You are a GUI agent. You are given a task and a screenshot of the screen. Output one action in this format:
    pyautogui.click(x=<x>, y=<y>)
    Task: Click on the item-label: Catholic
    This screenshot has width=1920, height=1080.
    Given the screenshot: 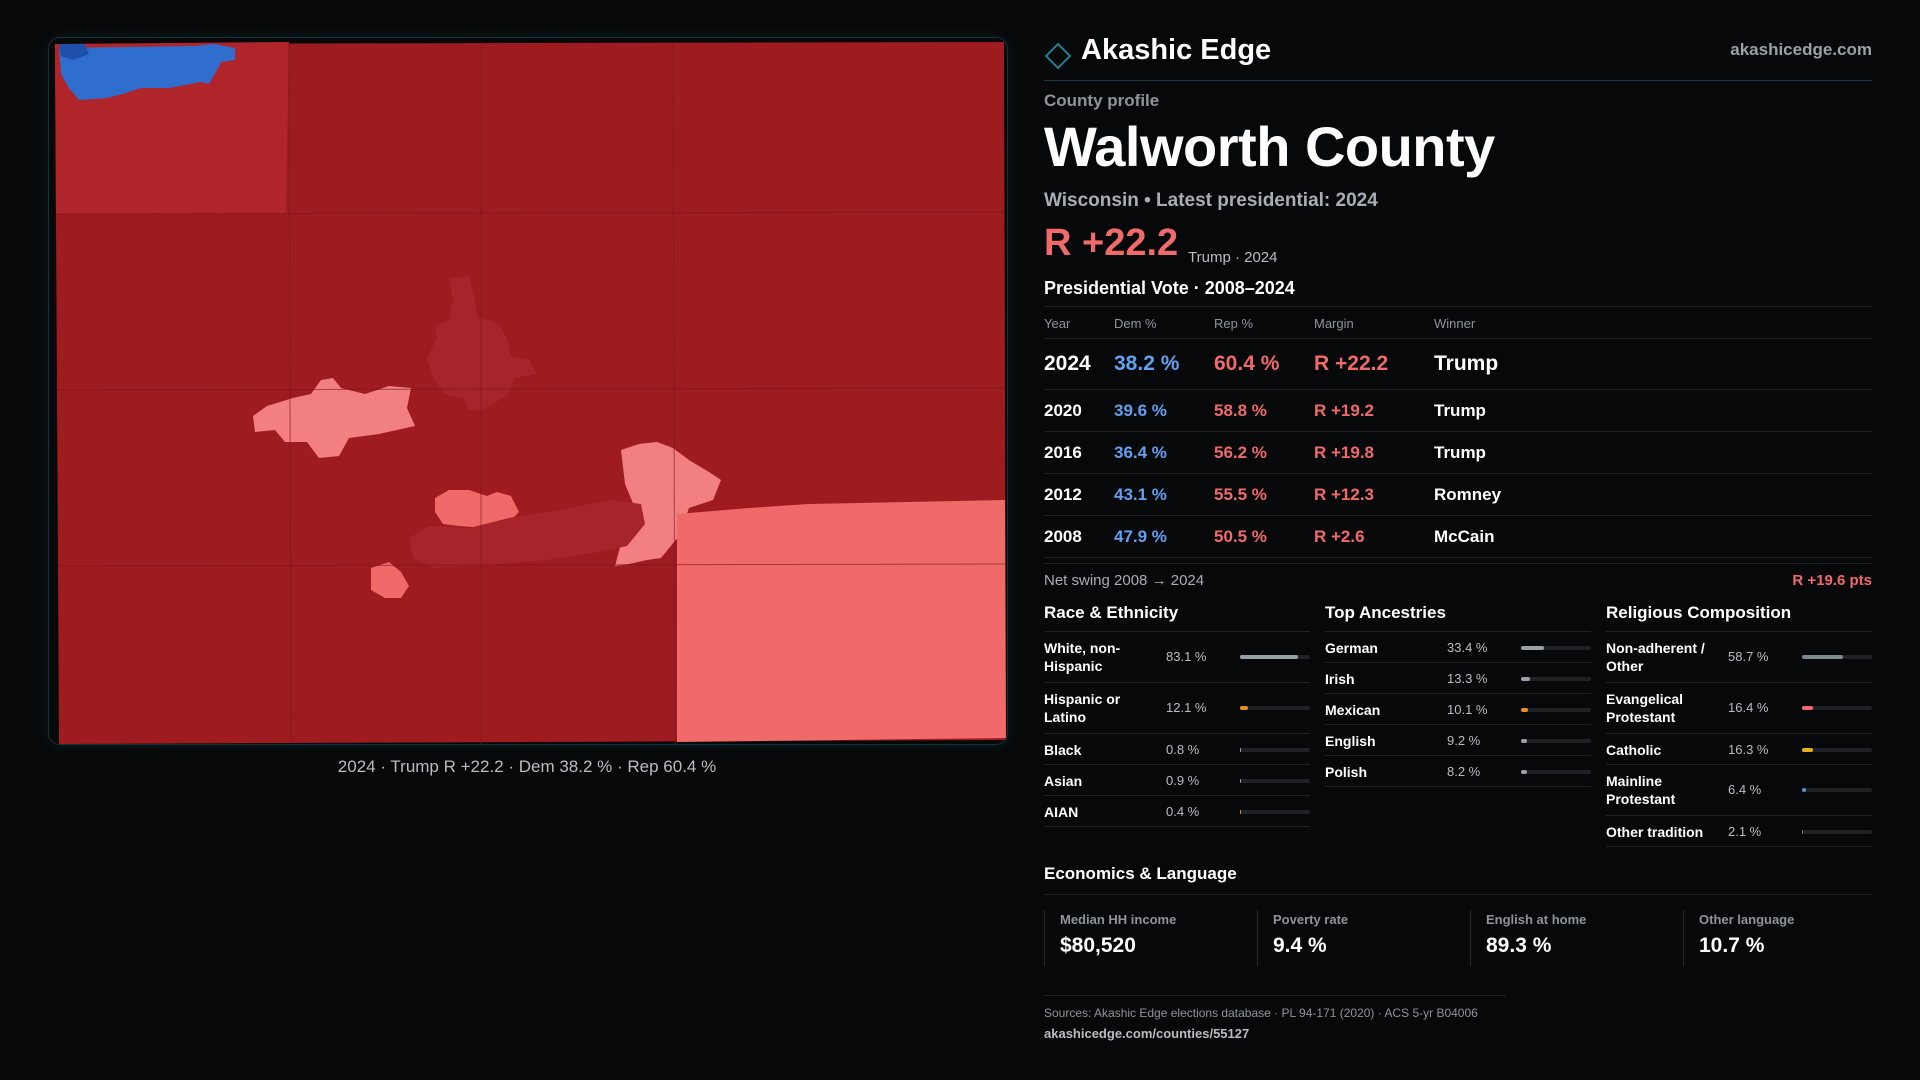 What is the action you would take?
    pyautogui.click(x=1634, y=750)
    